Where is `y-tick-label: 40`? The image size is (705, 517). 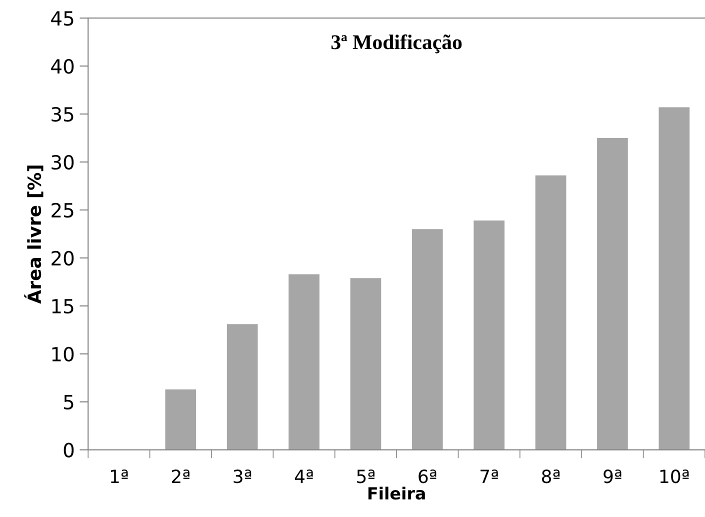 y-tick-label: 40 is located at coordinates (62, 66).